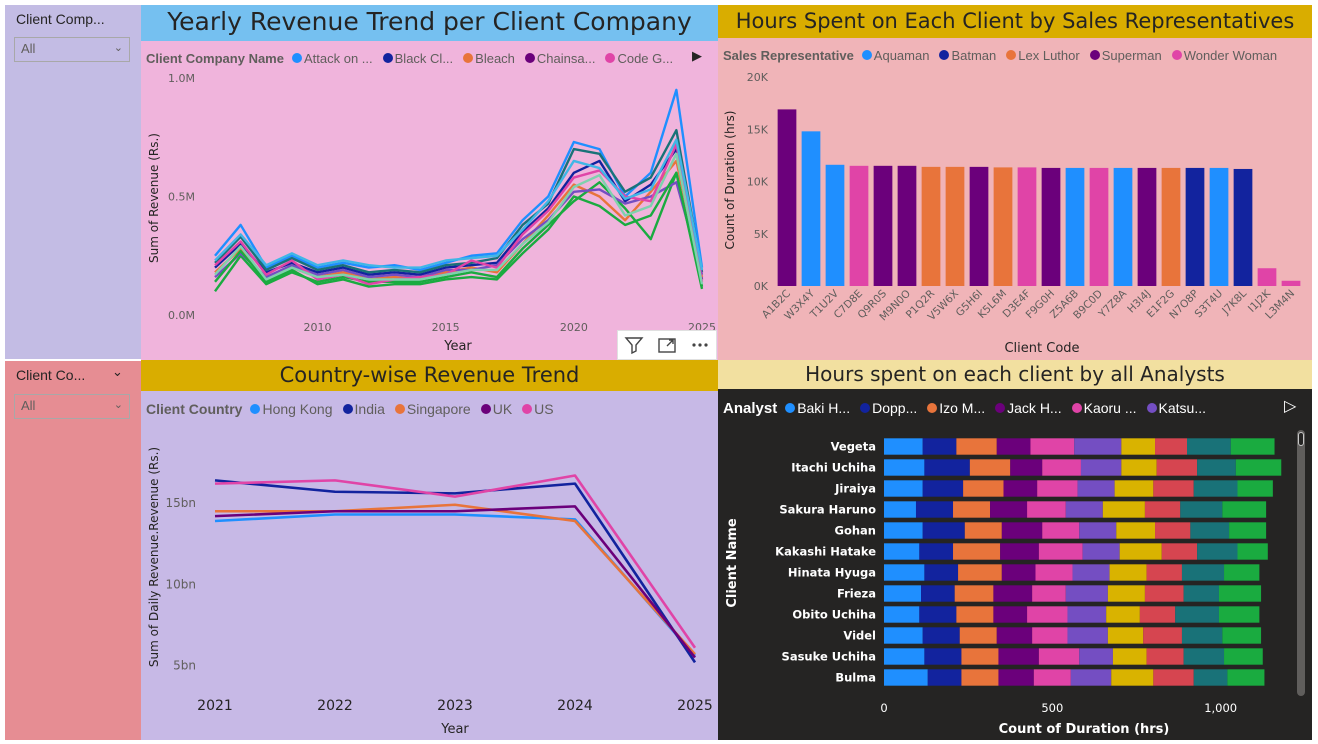  I want to click on focus-mode-icon, so click(667, 345).